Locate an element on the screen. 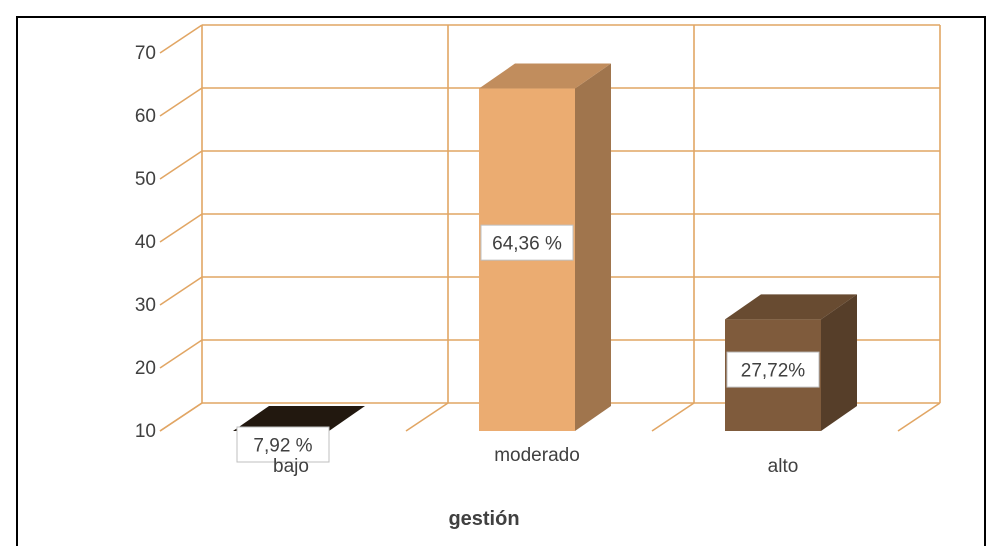 The height and width of the screenshot is (546, 987). y-axis-ticks: 10 20 30 40 50 60 70 is located at coordinates (145, 242).